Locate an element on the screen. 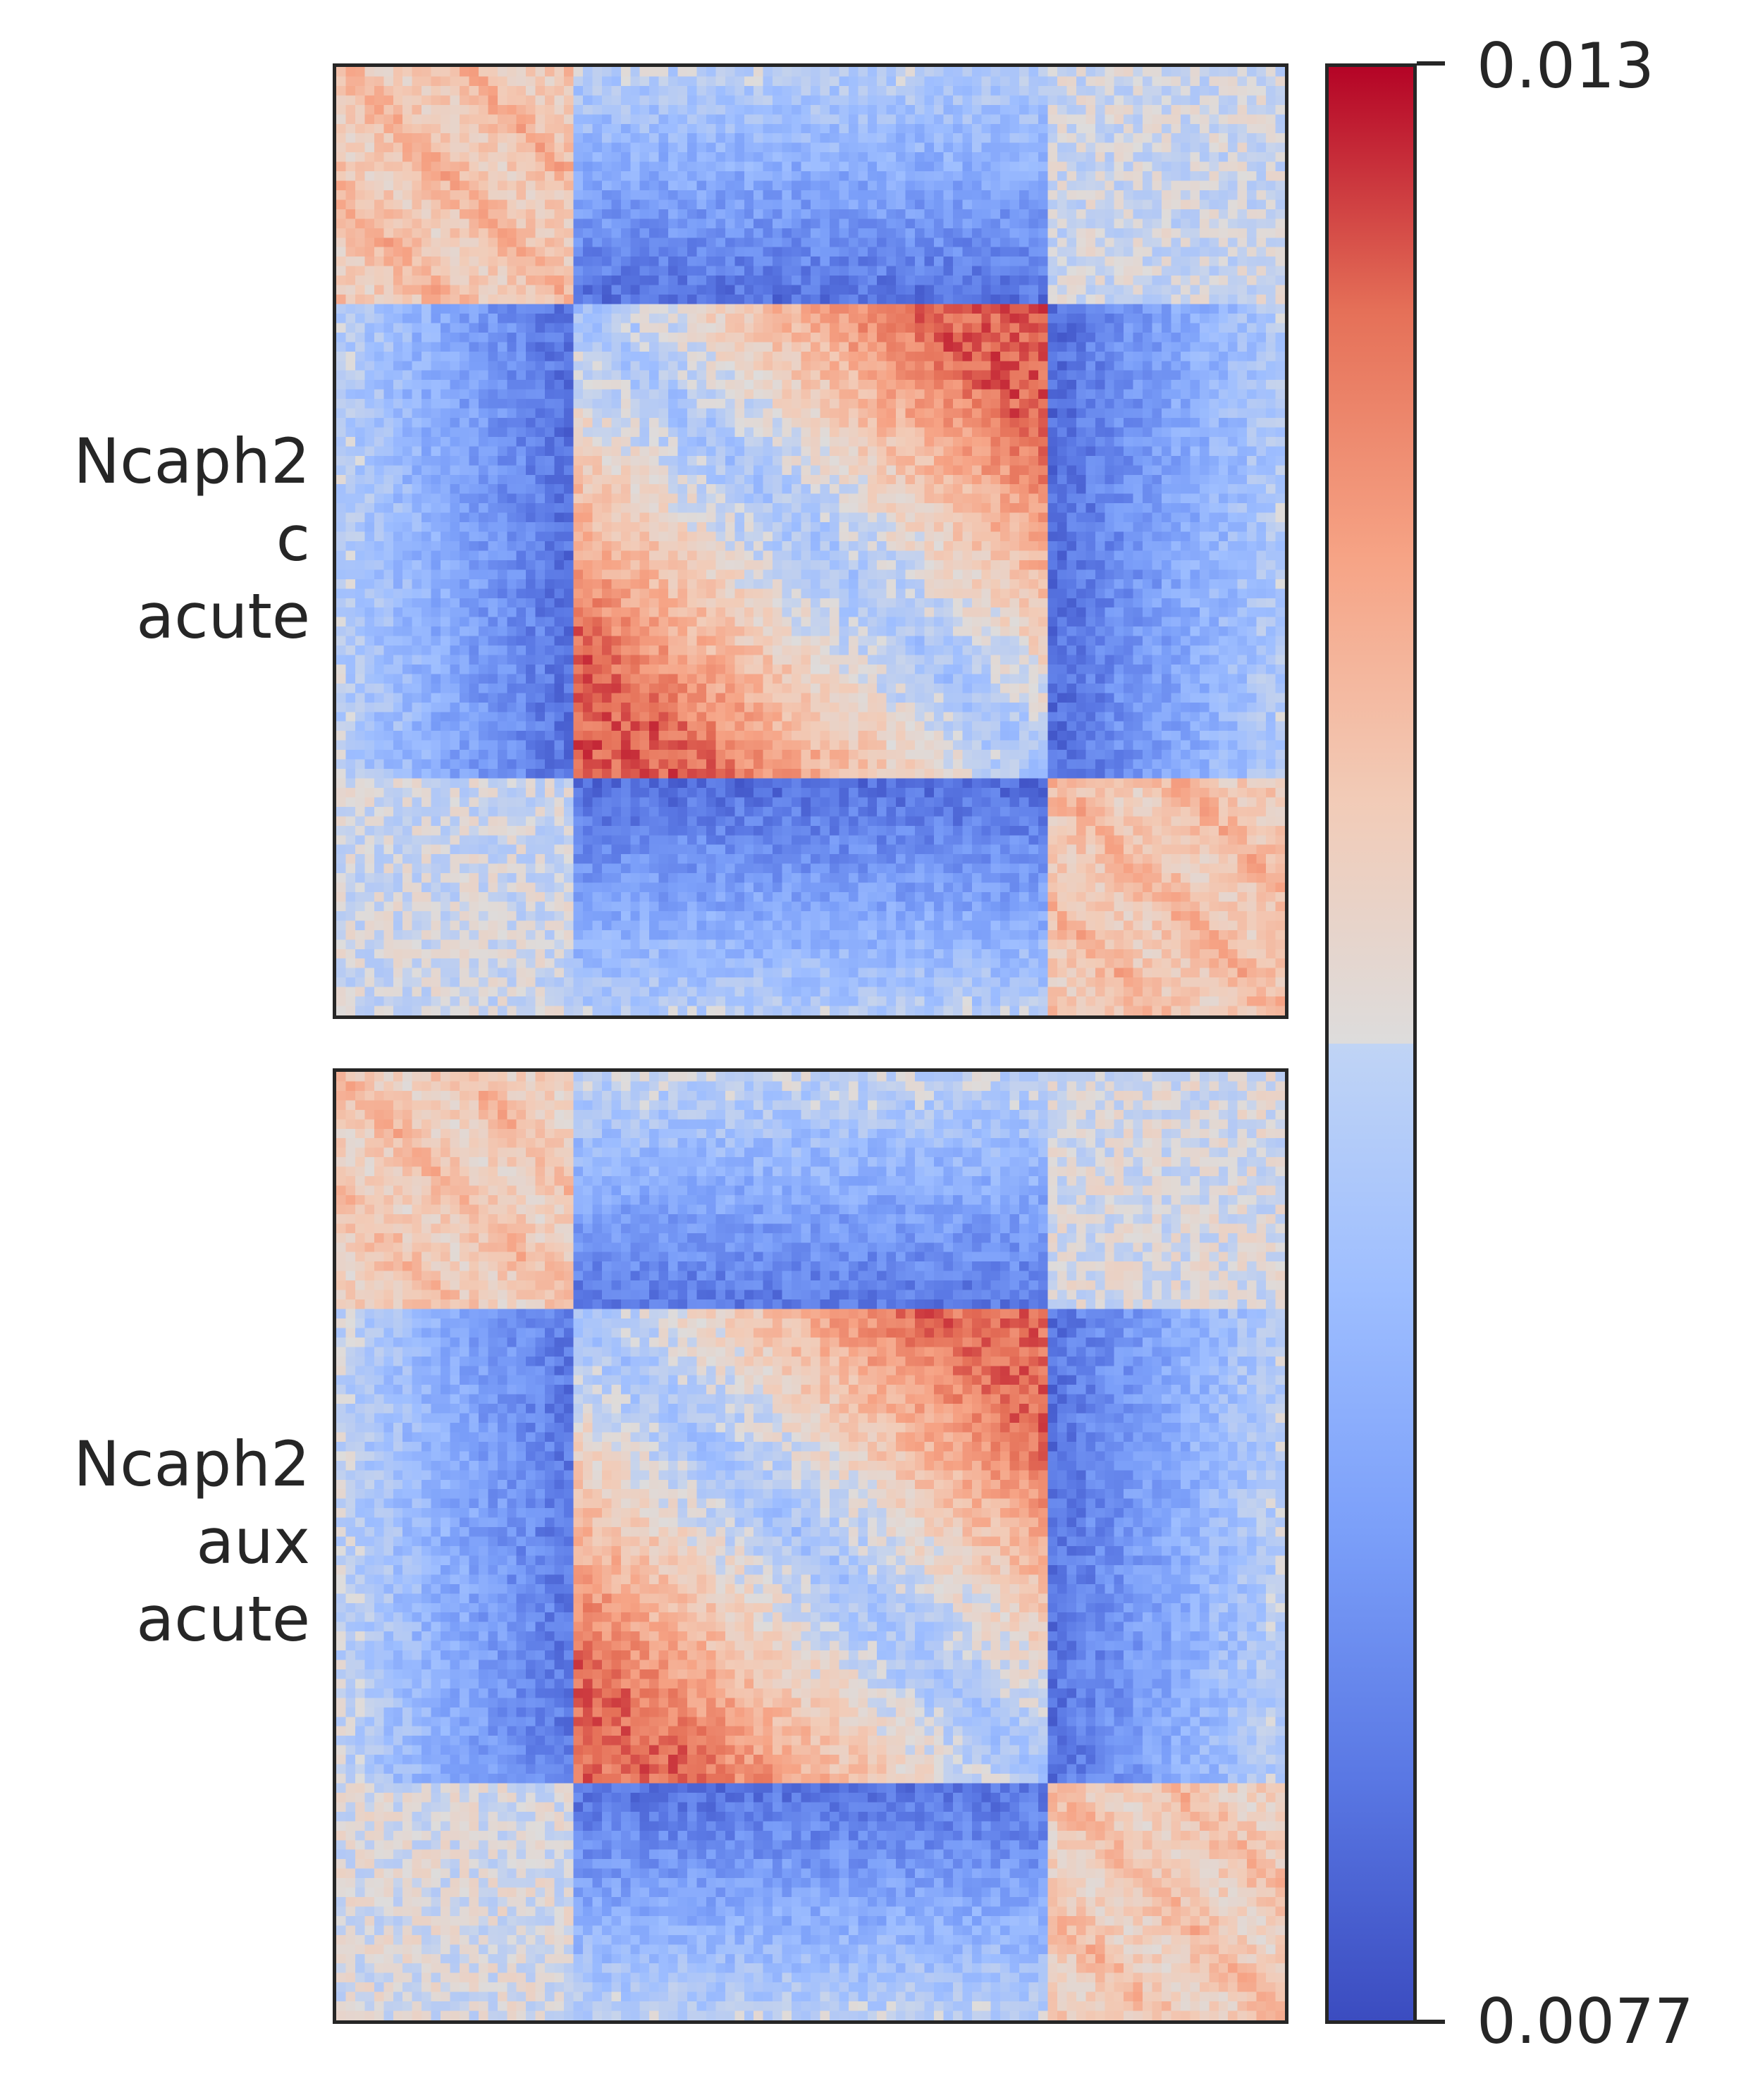  row-label-top-line1: Ncaph2 is located at coordinates (191, 461).